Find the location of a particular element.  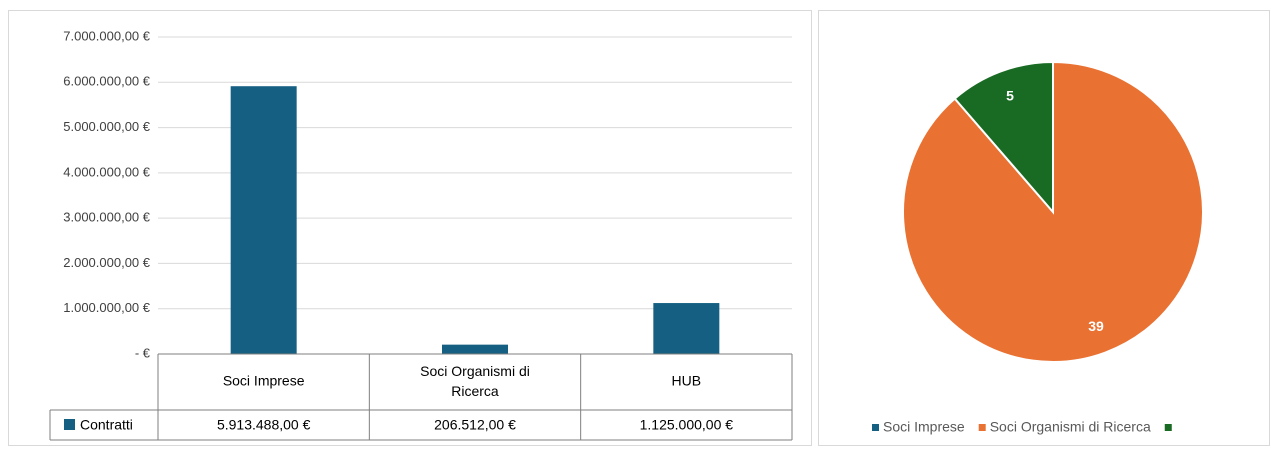

slice-label: 39 is located at coordinates (1096, 326).